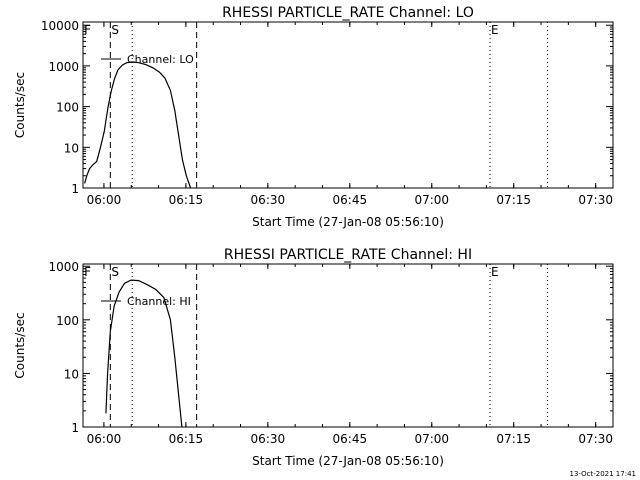 The width and height of the screenshot is (640, 480). Describe the element at coordinates (60, 26) in the screenshot. I see `y-tick-label: 10000` at that location.